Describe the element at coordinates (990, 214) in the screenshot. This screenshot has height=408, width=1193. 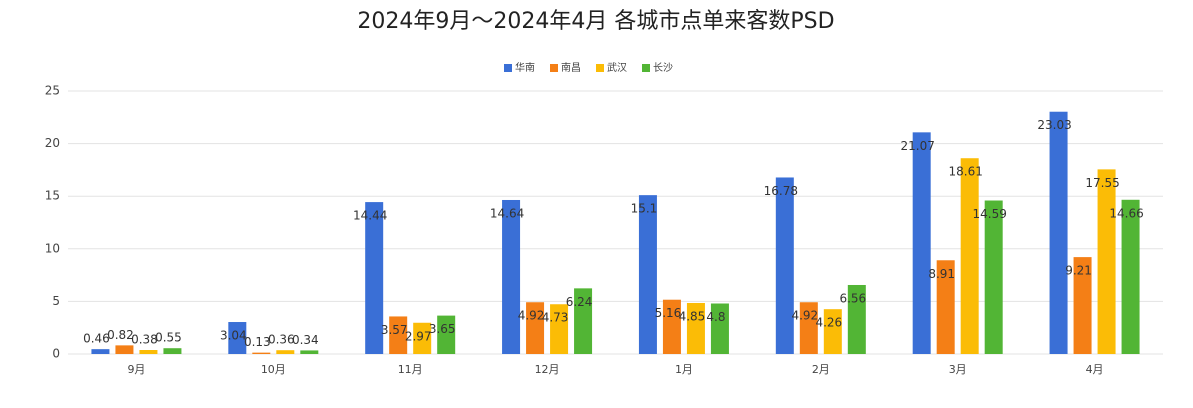
I see `data-label: 14.59` at that location.